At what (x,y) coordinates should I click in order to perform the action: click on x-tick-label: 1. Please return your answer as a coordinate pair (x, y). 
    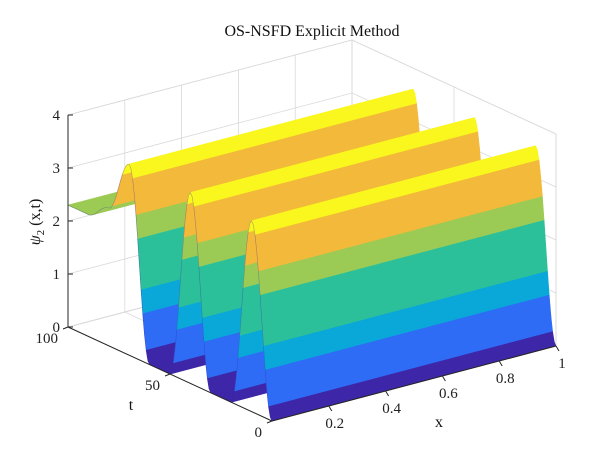
    Looking at the image, I should click on (562, 364).